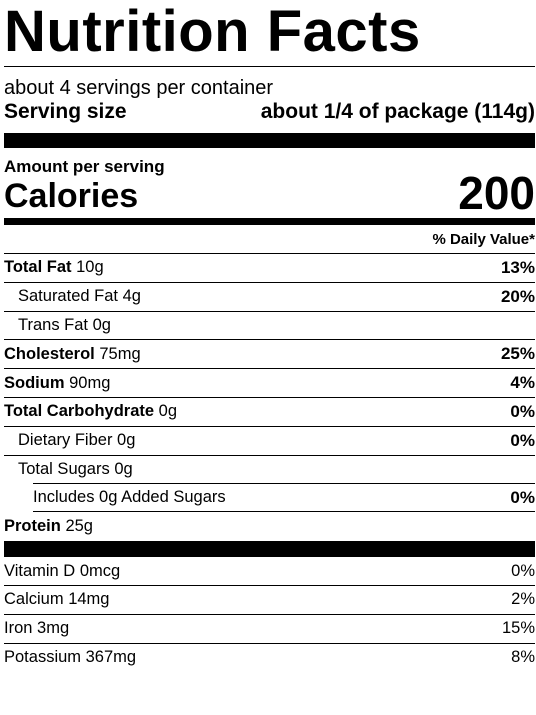 The image size is (536, 715). What do you see at coordinates (269, 412) in the screenshot?
I see `nutrient-row: Total Carbohydrate 0g 0%` at bounding box center [269, 412].